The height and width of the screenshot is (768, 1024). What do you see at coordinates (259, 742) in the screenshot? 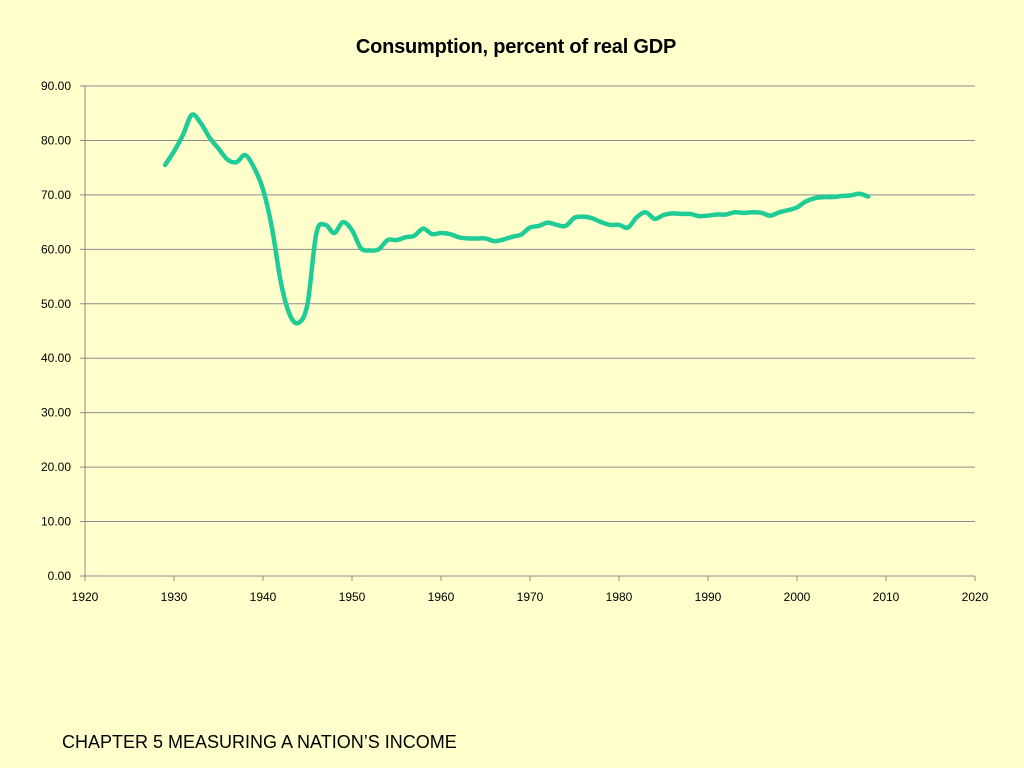
I see `chapter-footer: CHAPTER 5 MEASURING A NATION’S INCOME` at bounding box center [259, 742].